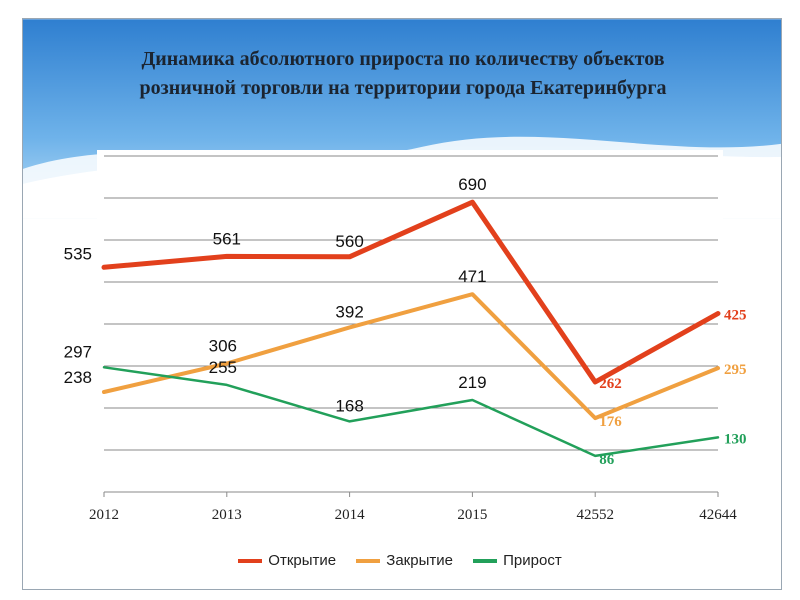 The height and width of the screenshot is (600, 800). What do you see at coordinates (302, 560) in the screenshot?
I see `legend-label-otkrytie: Открытие` at bounding box center [302, 560].